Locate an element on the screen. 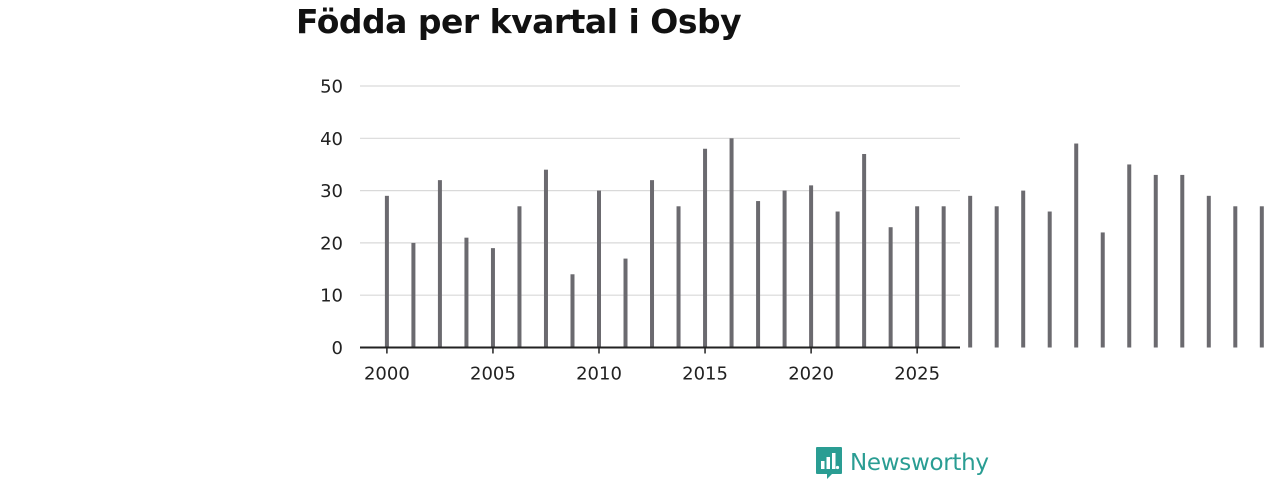  y-tick-label: 50 is located at coordinates (331, 87).